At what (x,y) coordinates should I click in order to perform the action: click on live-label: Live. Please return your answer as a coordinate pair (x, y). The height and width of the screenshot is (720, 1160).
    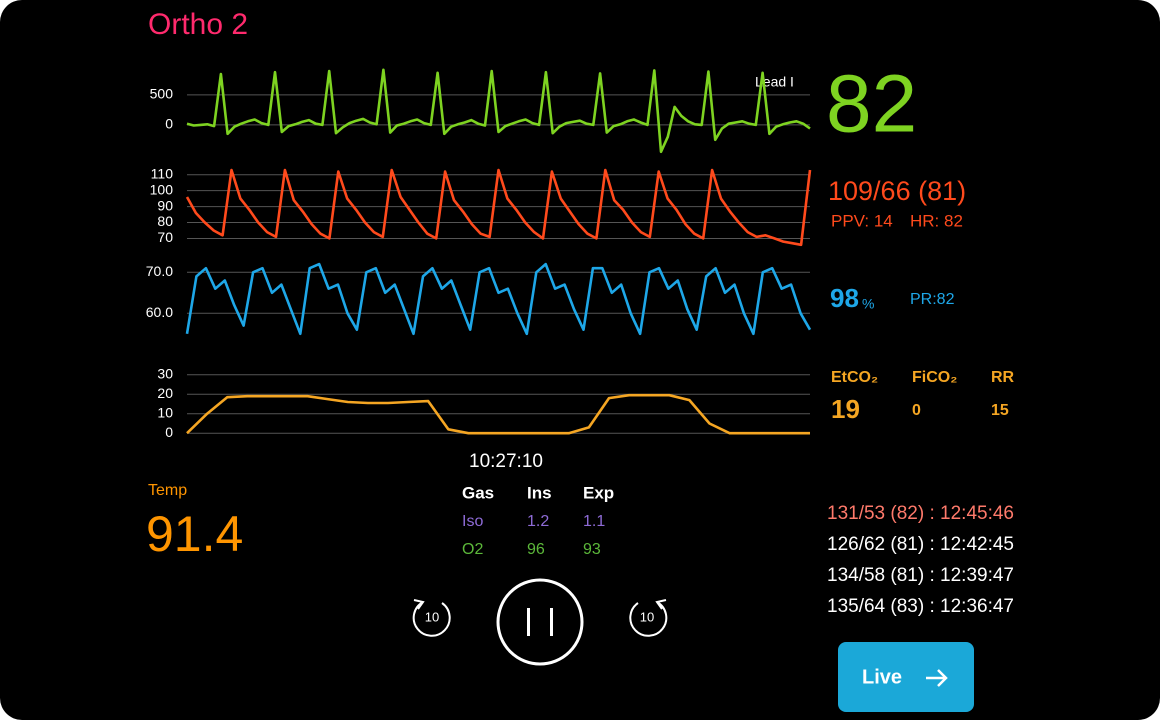
    Looking at the image, I should click on (882, 677).